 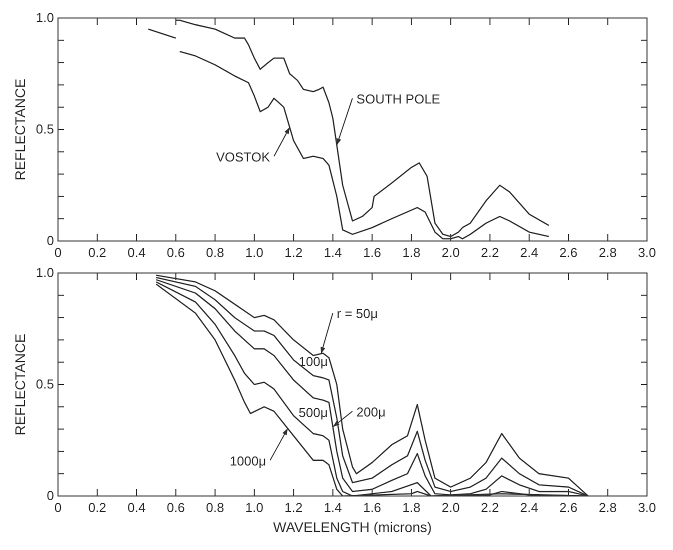 What do you see at coordinates (248, 460) in the screenshot?
I see `text: 1000μ` at bounding box center [248, 460].